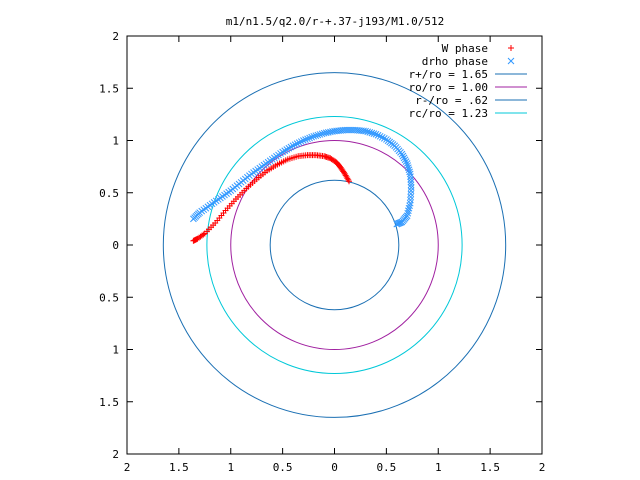 This screenshot has height=480, width=640. I want to click on legend-label: ro/ro = 1.00, so click(448, 87).